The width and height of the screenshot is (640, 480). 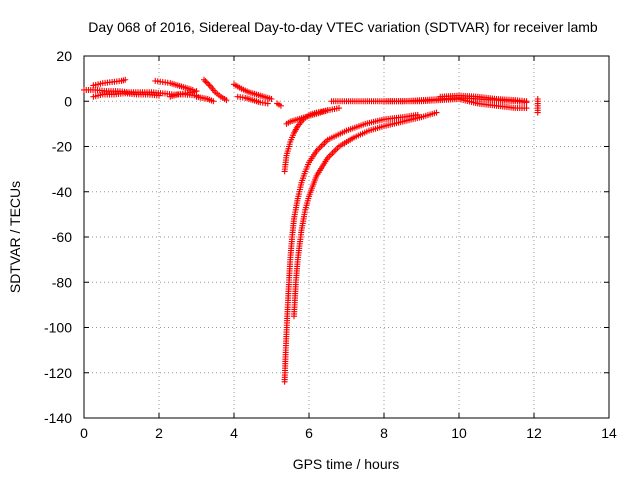 I want to click on y-tick-label: -20, so click(x=62, y=147).